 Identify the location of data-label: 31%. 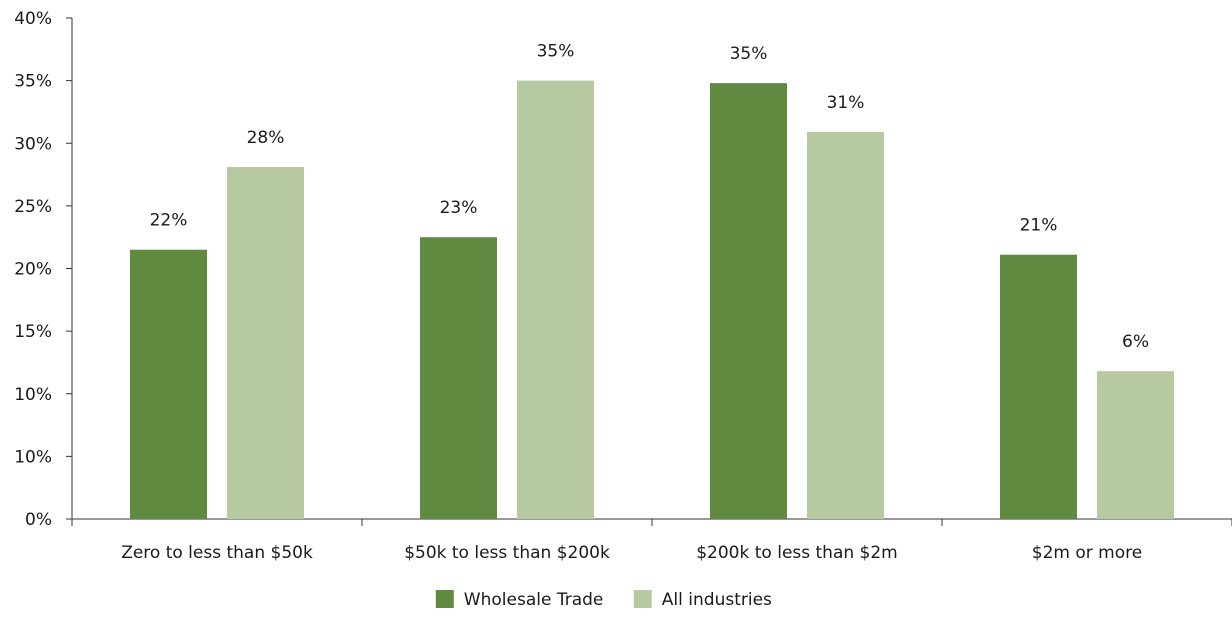
(846, 103).